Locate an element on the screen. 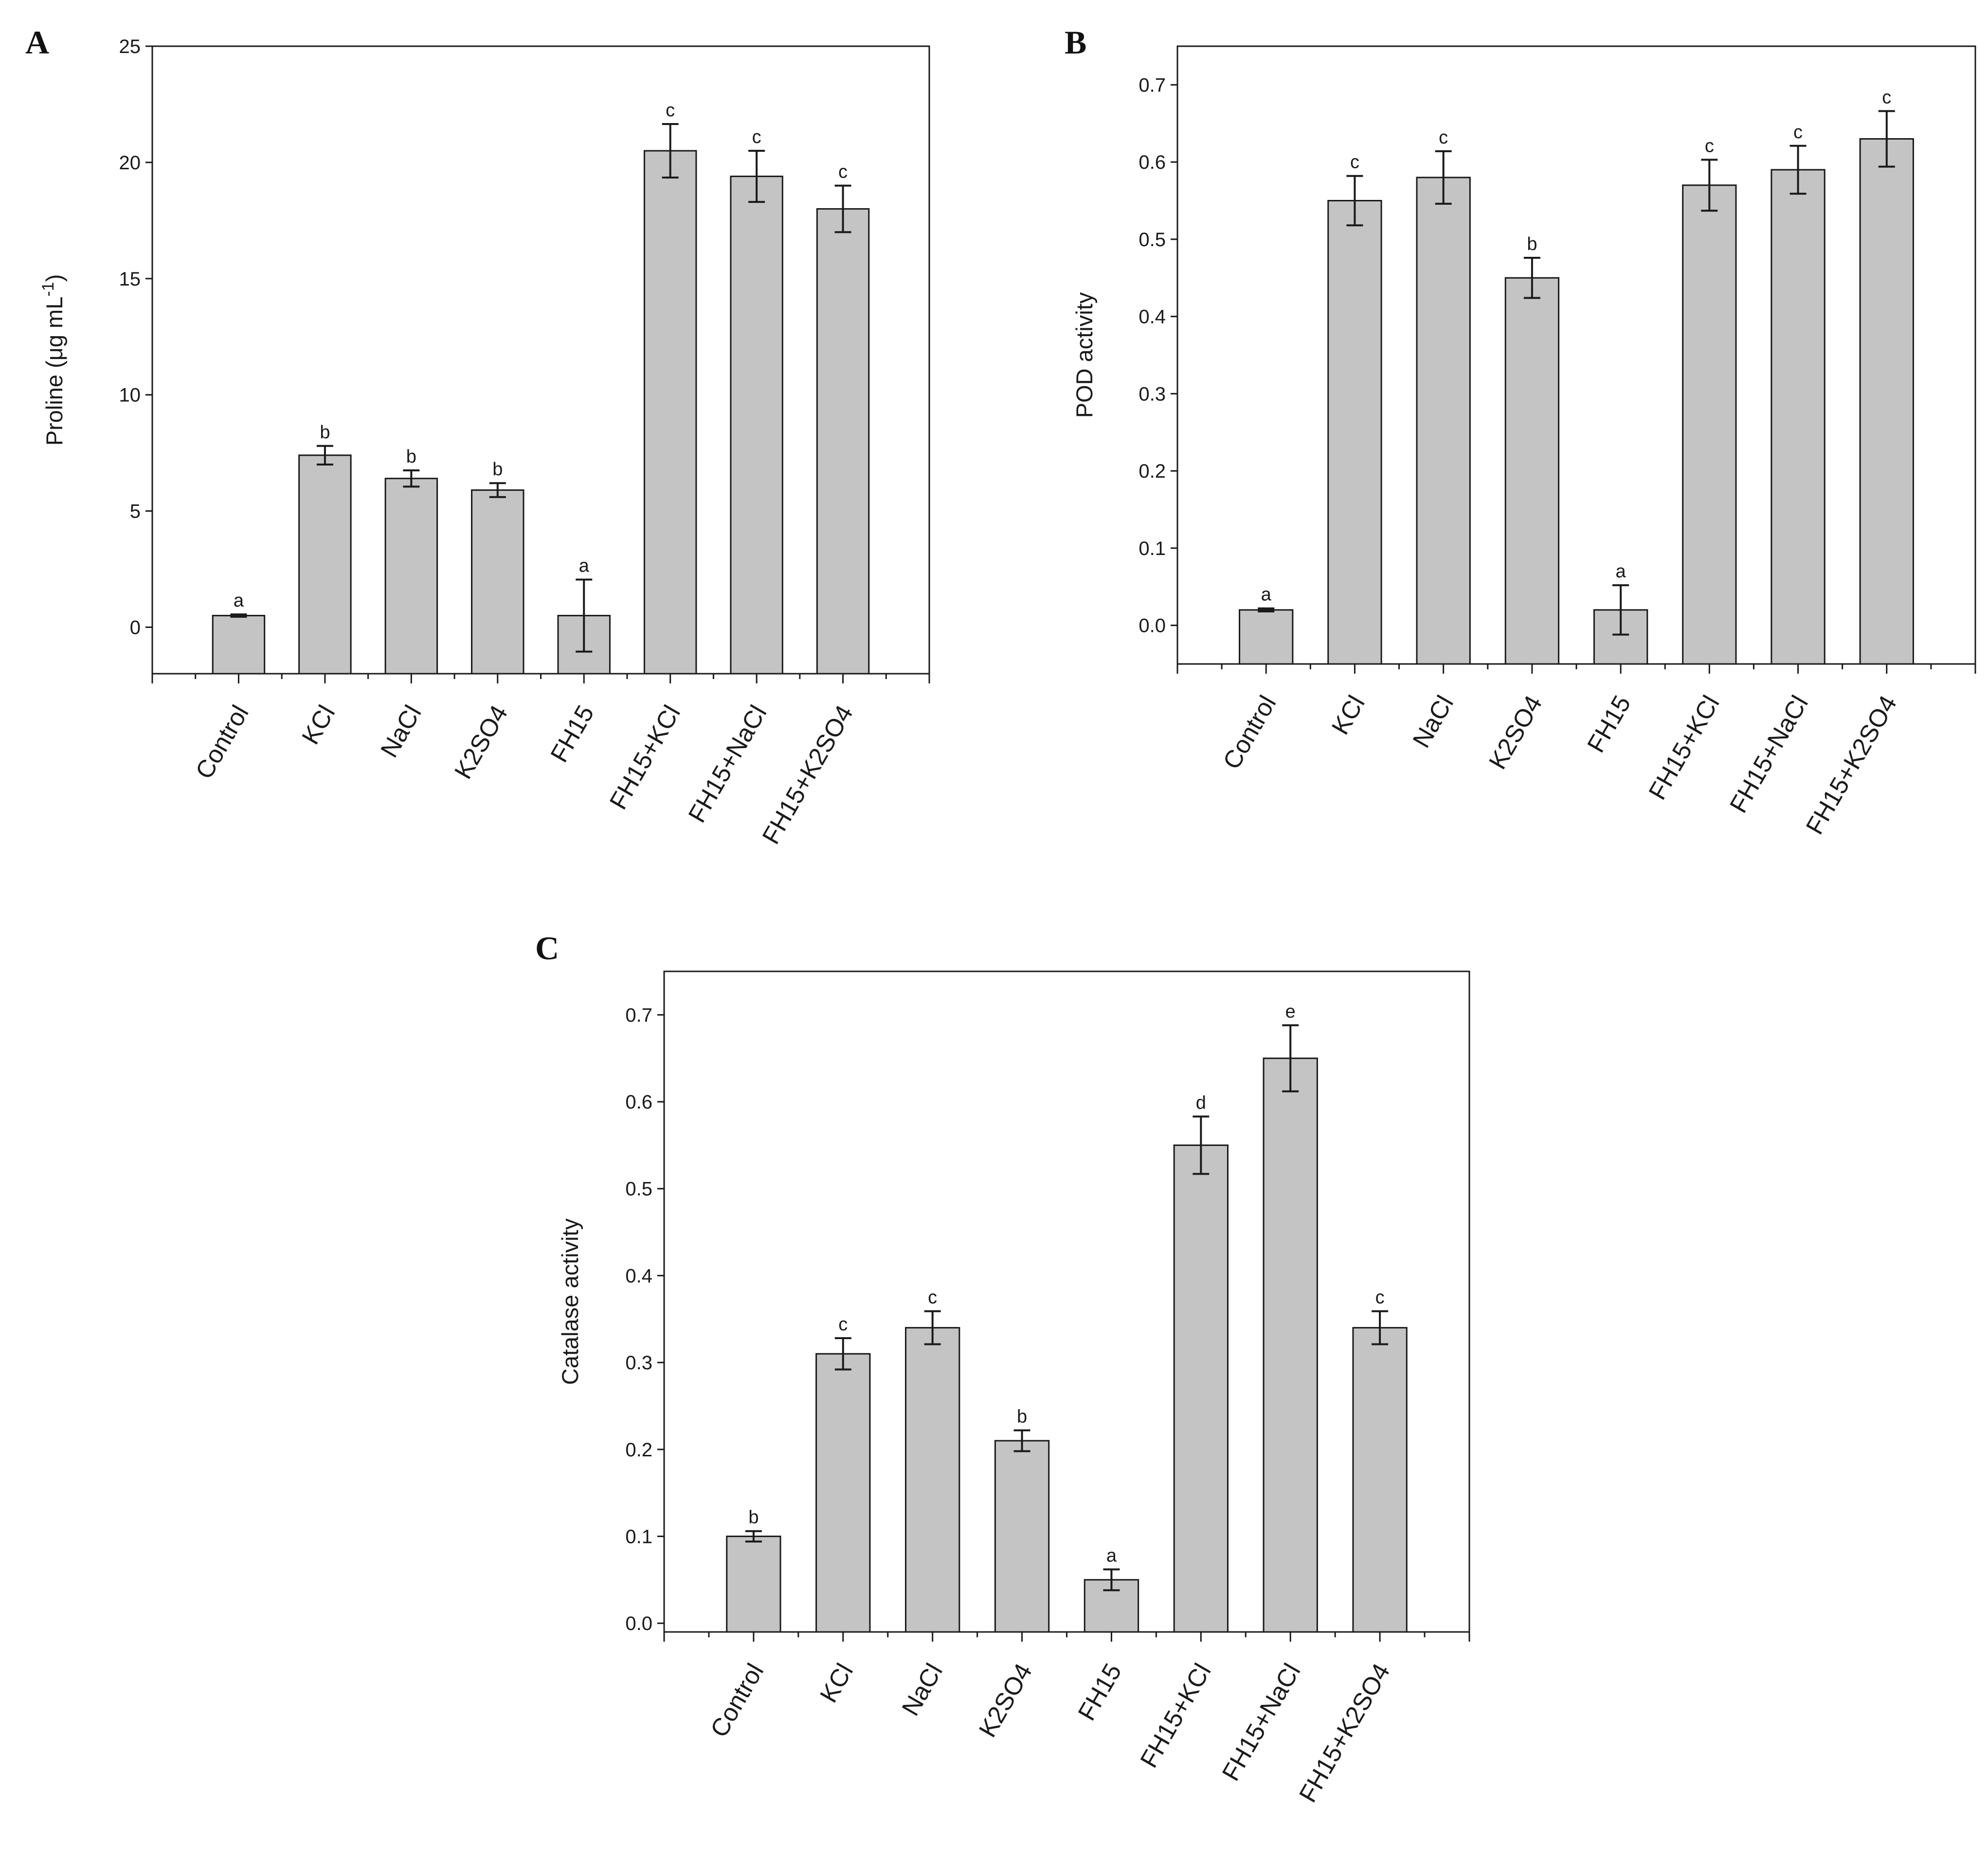  y-tick-label: 0 is located at coordinates (135, 627).